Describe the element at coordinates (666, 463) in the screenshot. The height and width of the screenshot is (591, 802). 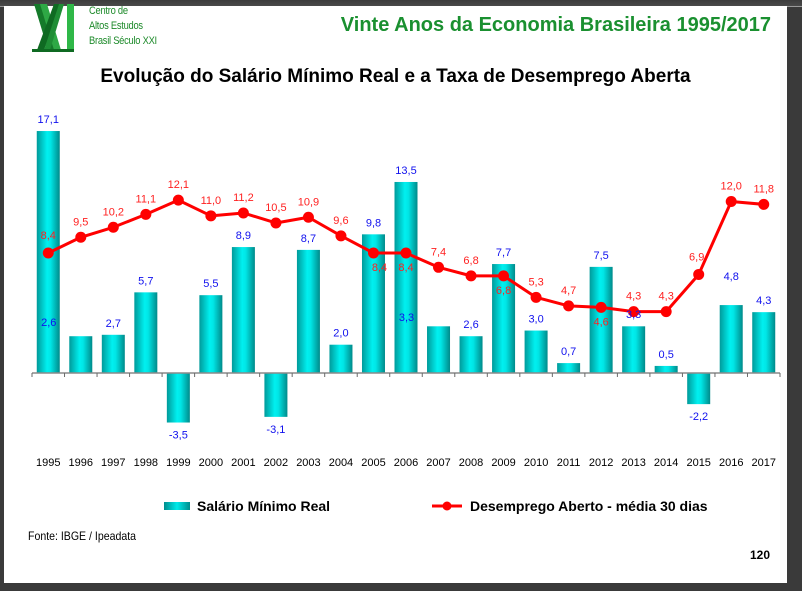
I see `x-tick-label: 2014` at that location.